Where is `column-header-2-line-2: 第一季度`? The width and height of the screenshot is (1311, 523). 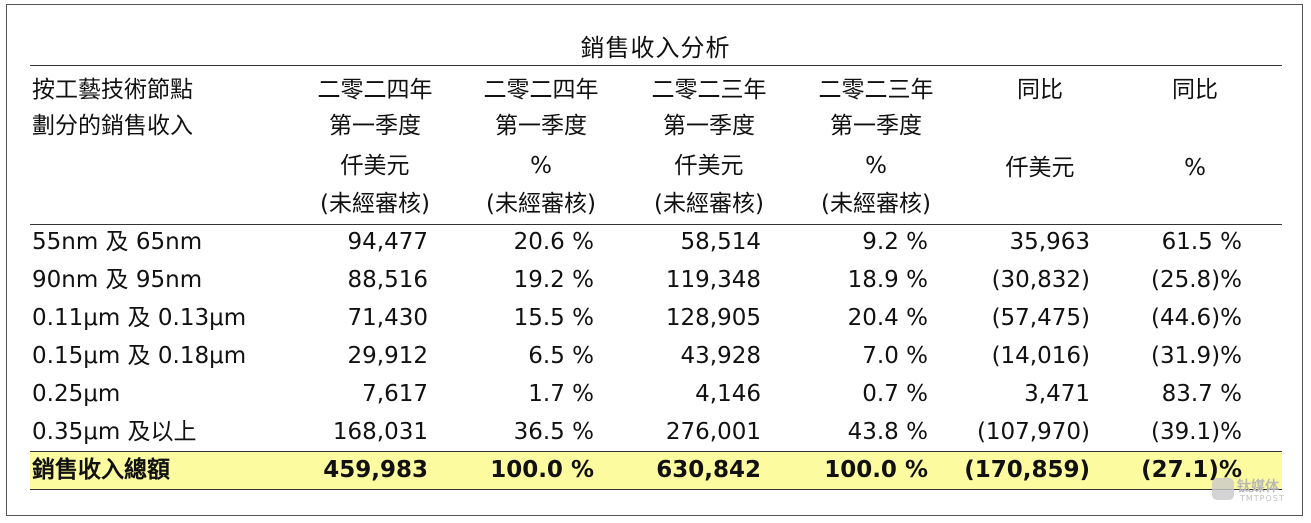 column-header-2-line-2: 第一季度 is located at coordinates (541, 126).